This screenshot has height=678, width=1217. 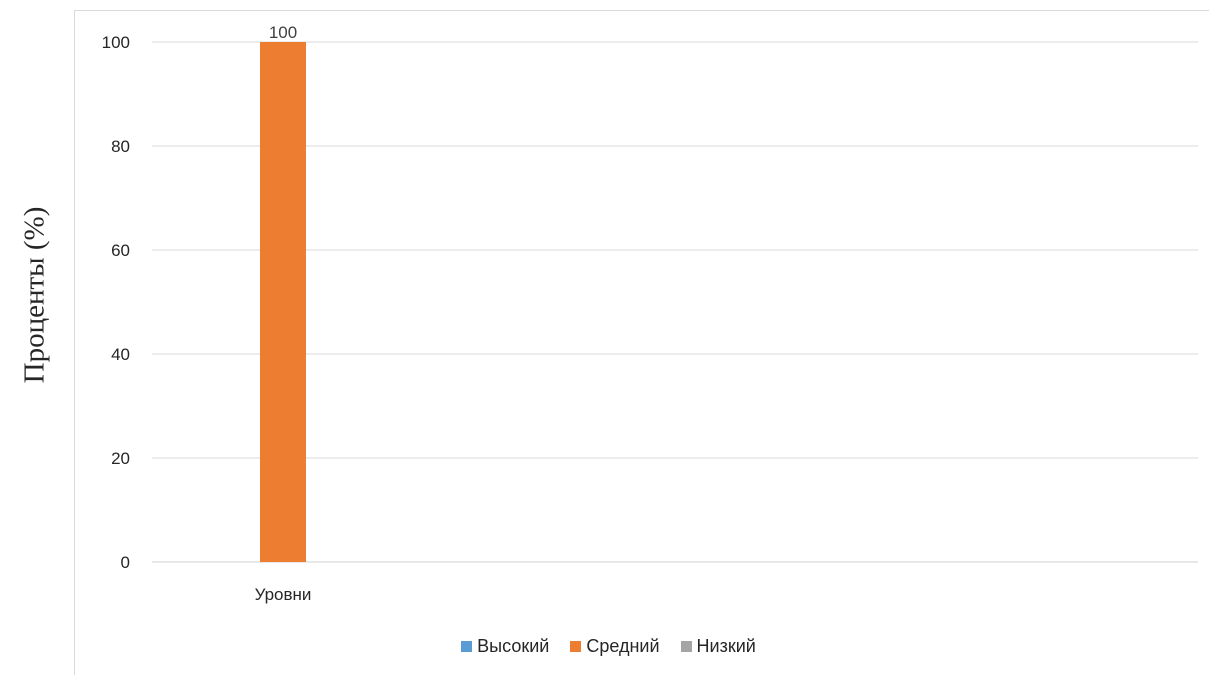 What do you see at coordinates (125, 562) in the screenshot?
I see `y-tick-label: 0` at bounding box center [125, 562].